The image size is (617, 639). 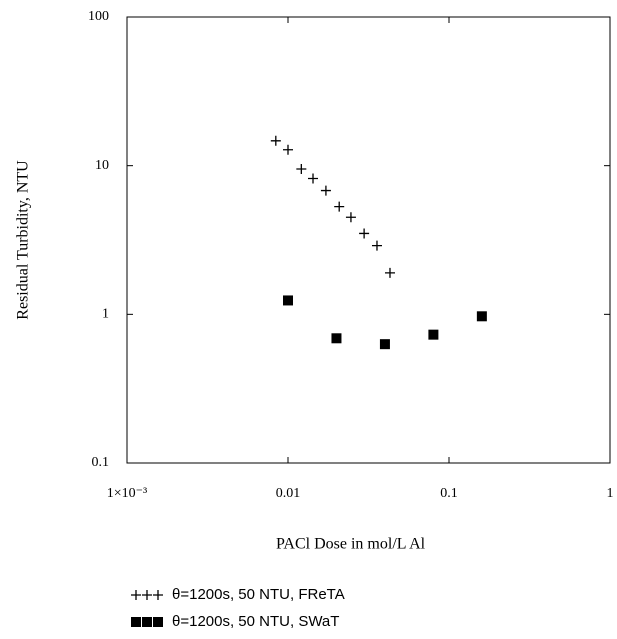 I want to click on y-tick-label: 1, so click(x=105, y=314).